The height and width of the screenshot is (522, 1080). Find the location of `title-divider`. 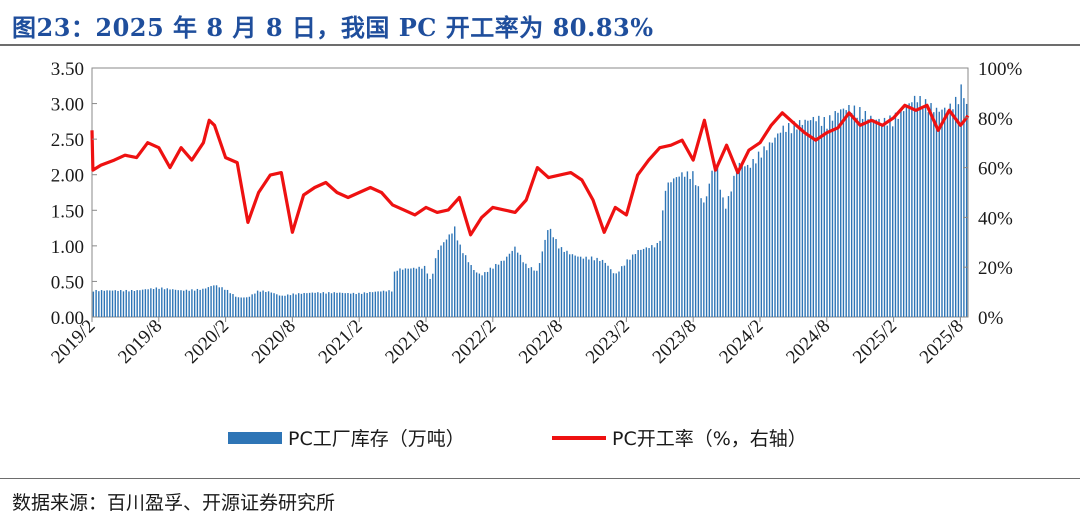

title-divider is located at coordinates (540, 45).